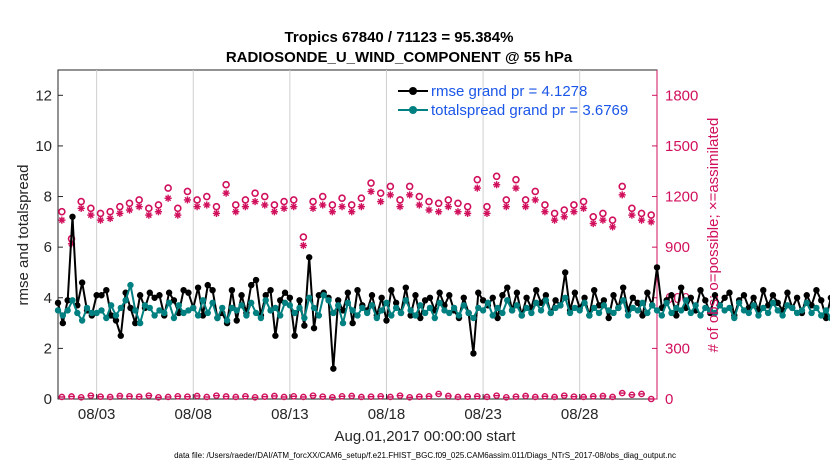  I want to click on x-tick-label: 08/08, so click(193, 414).